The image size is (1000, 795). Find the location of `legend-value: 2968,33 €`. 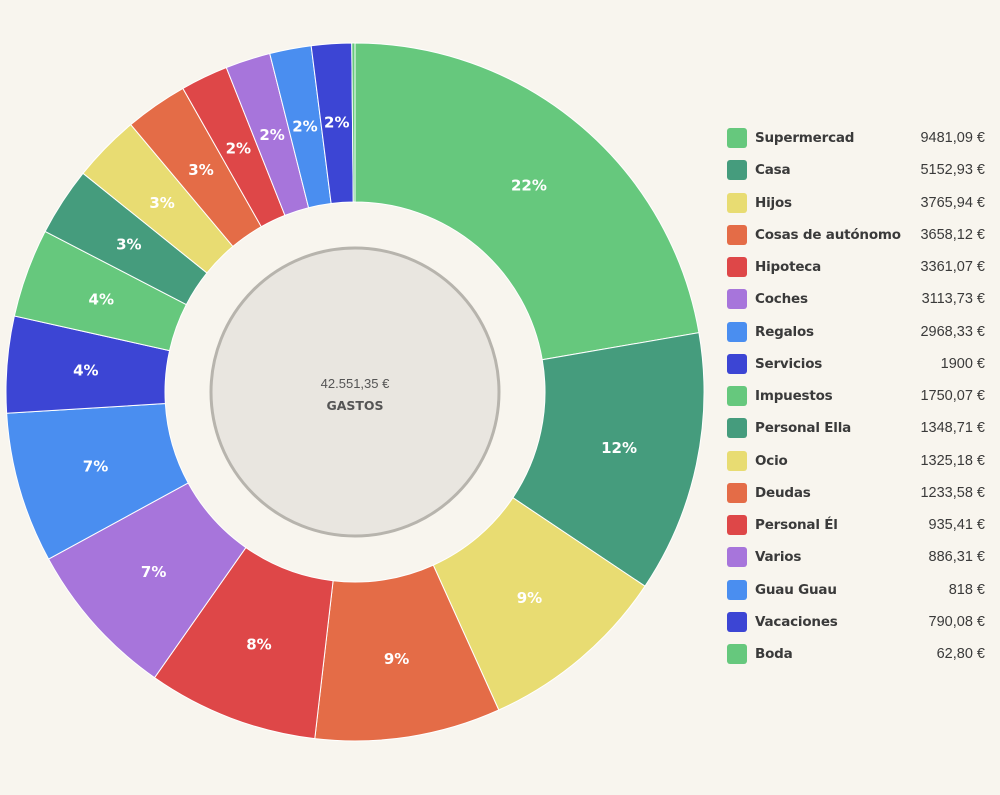

legend-value: 2968,33 € is located at coordinates (952, 331).